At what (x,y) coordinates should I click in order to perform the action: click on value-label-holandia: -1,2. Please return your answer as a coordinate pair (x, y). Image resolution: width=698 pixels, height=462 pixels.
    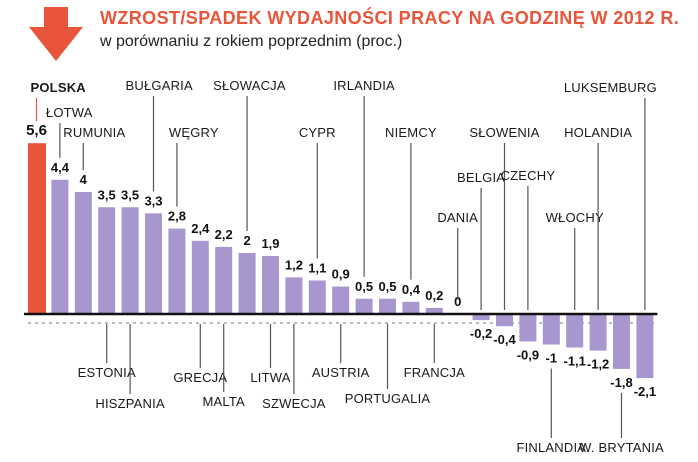
    Looking at the image, I should click on (598, 364).